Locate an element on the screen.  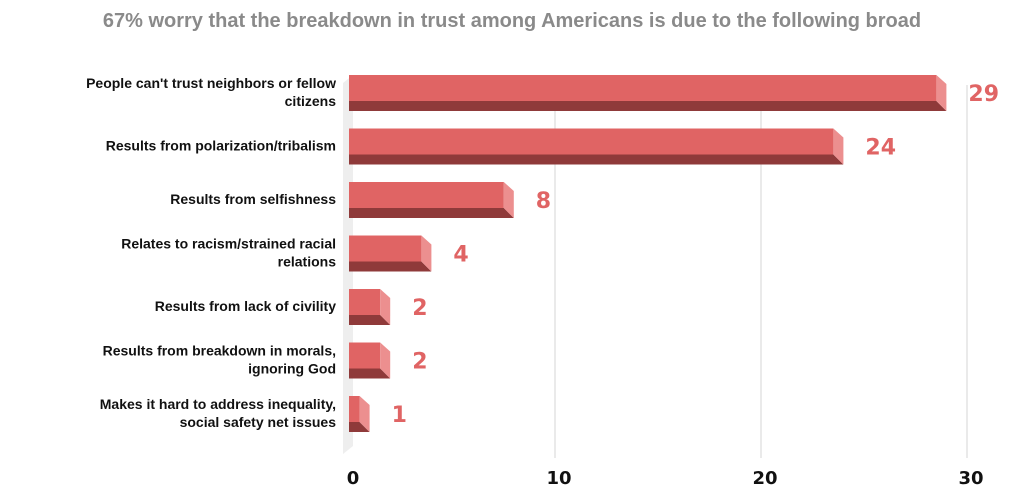
category-label: Results from lack of civility is located at coordinates (245, 306).